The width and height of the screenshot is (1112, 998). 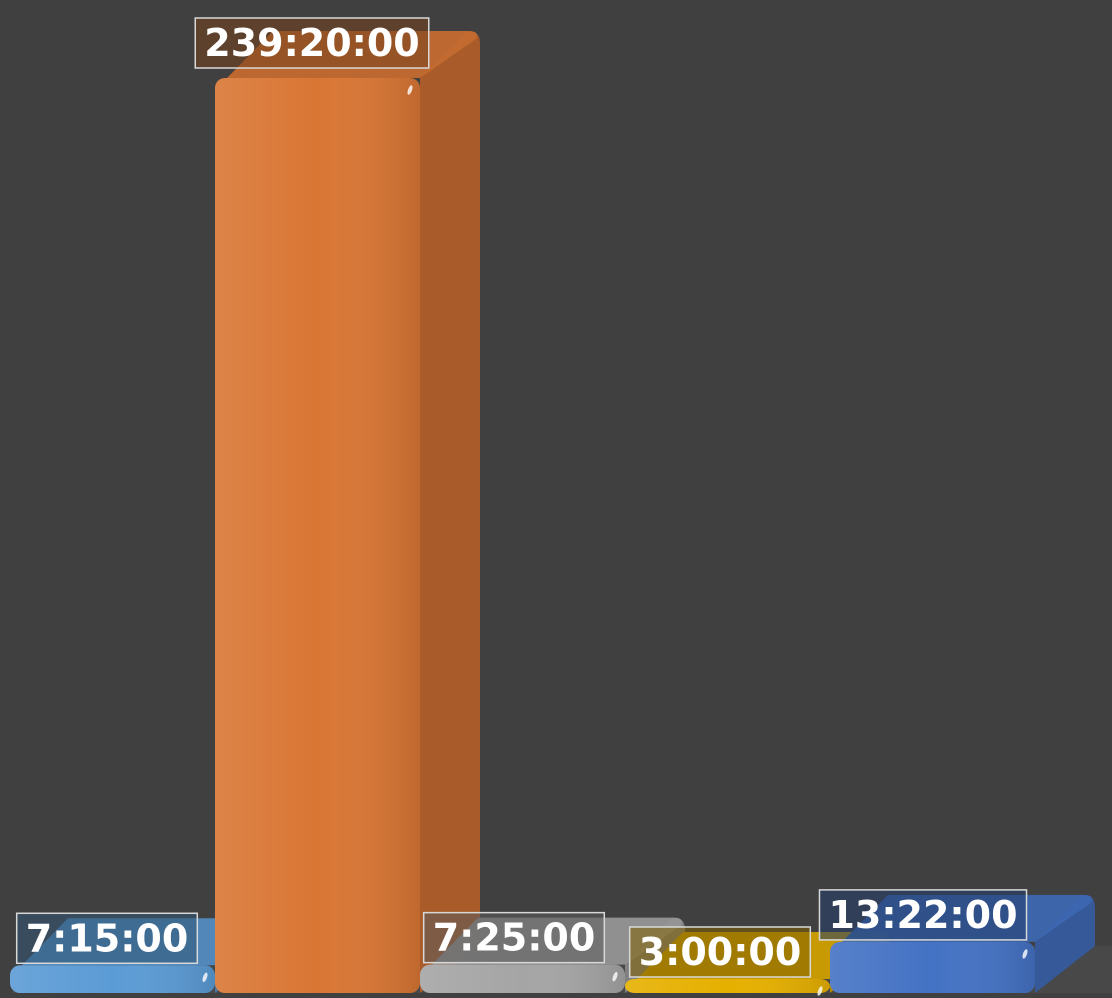 I want to click on data-label-text: 13:22:00, so click(x=922, y=915).